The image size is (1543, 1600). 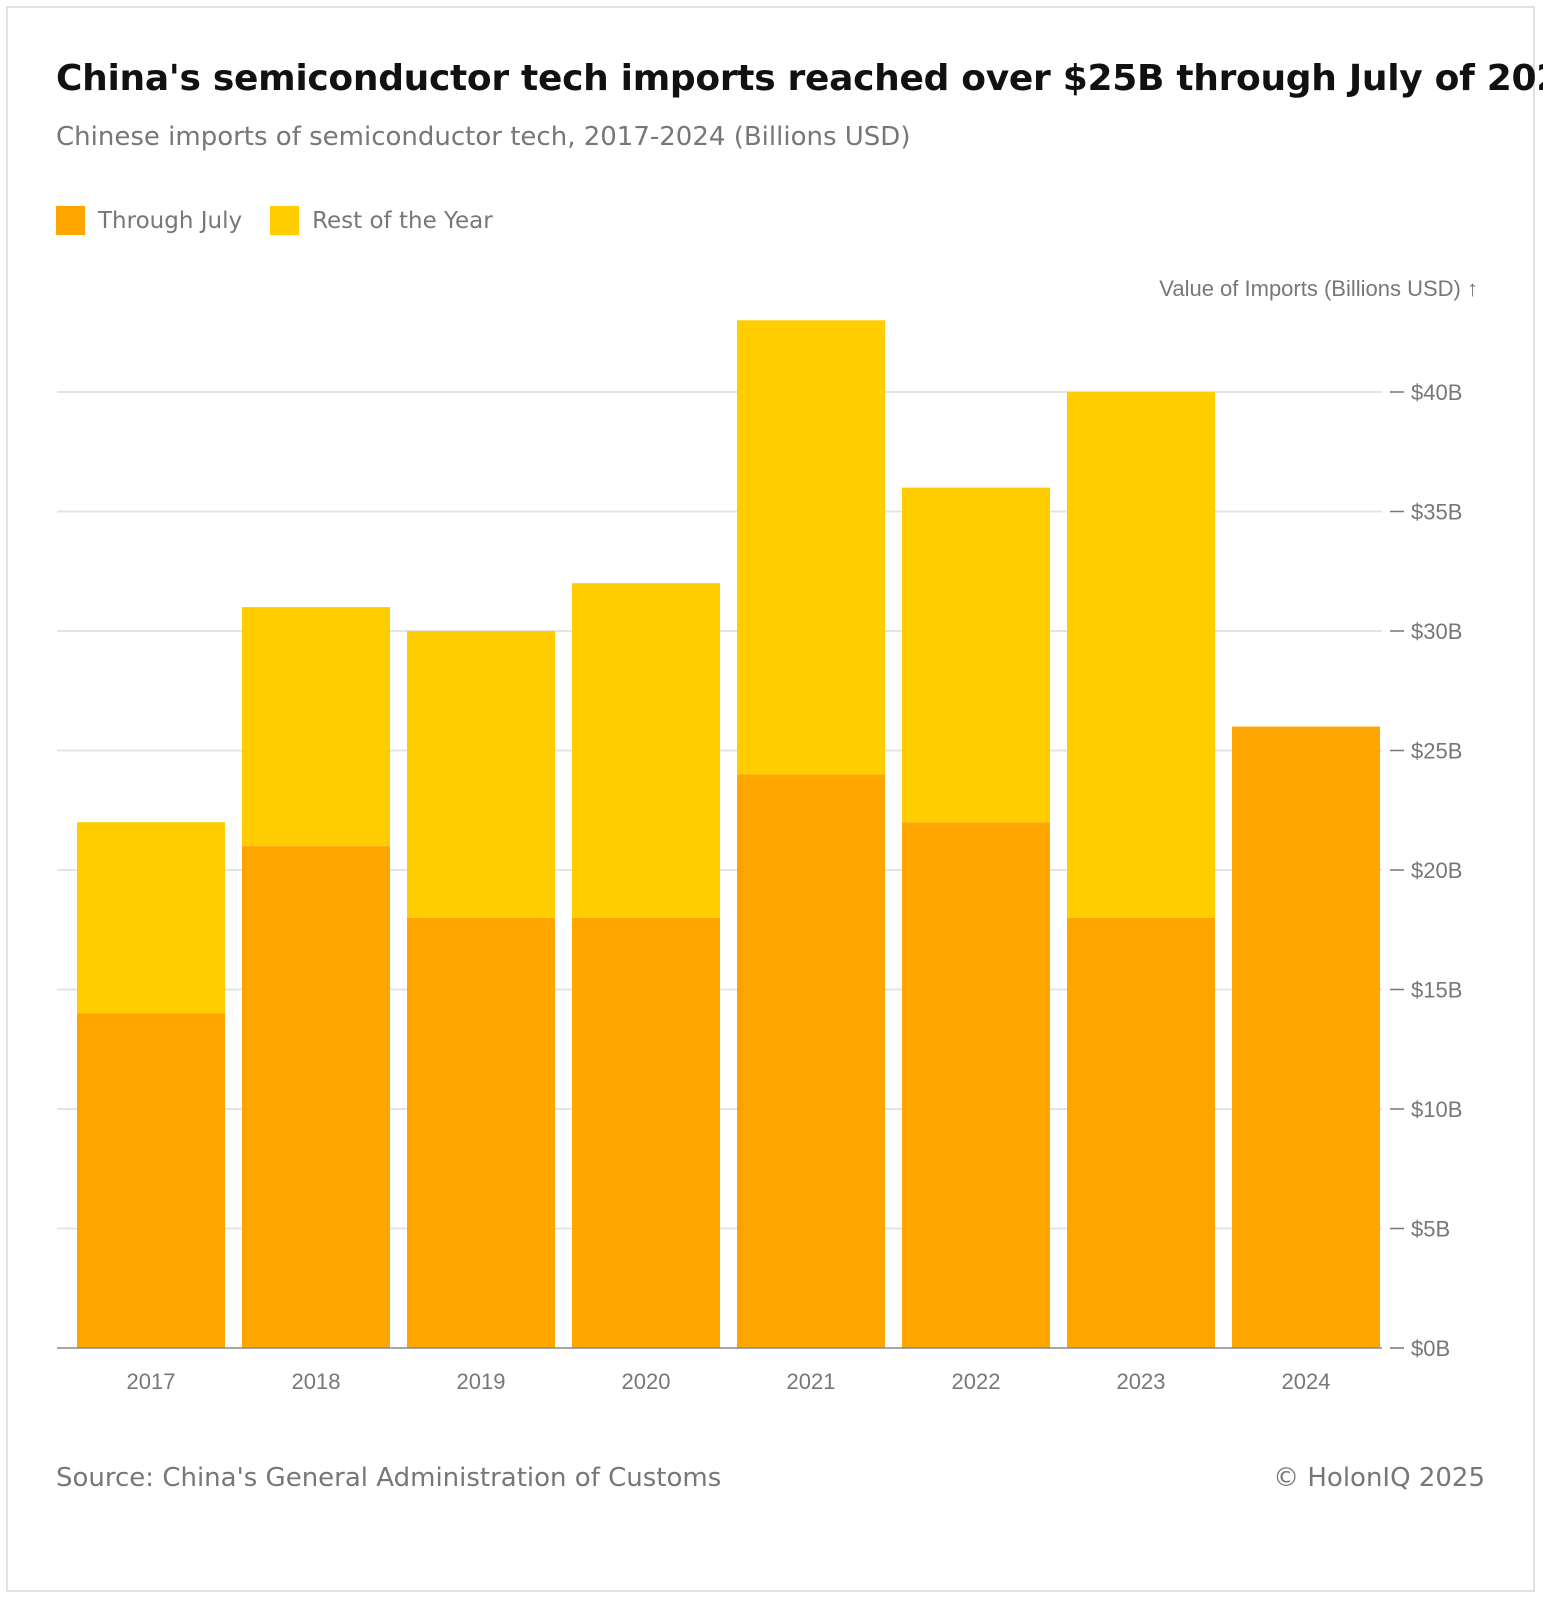 I want to click on legend-label-rest-of-year: Rest of the Year, so click(x=402, y=220).